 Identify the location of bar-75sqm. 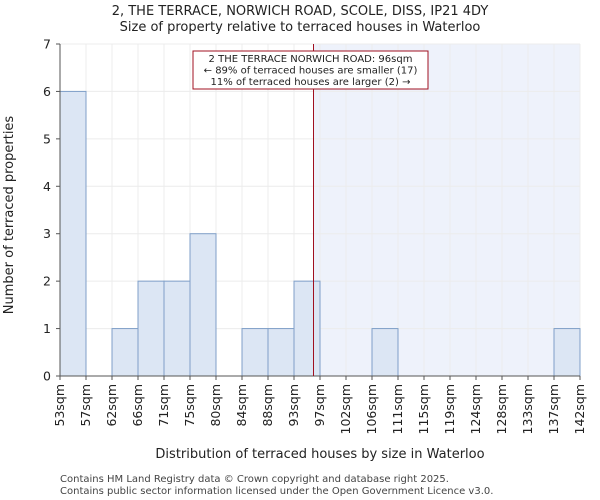
(203, 305).